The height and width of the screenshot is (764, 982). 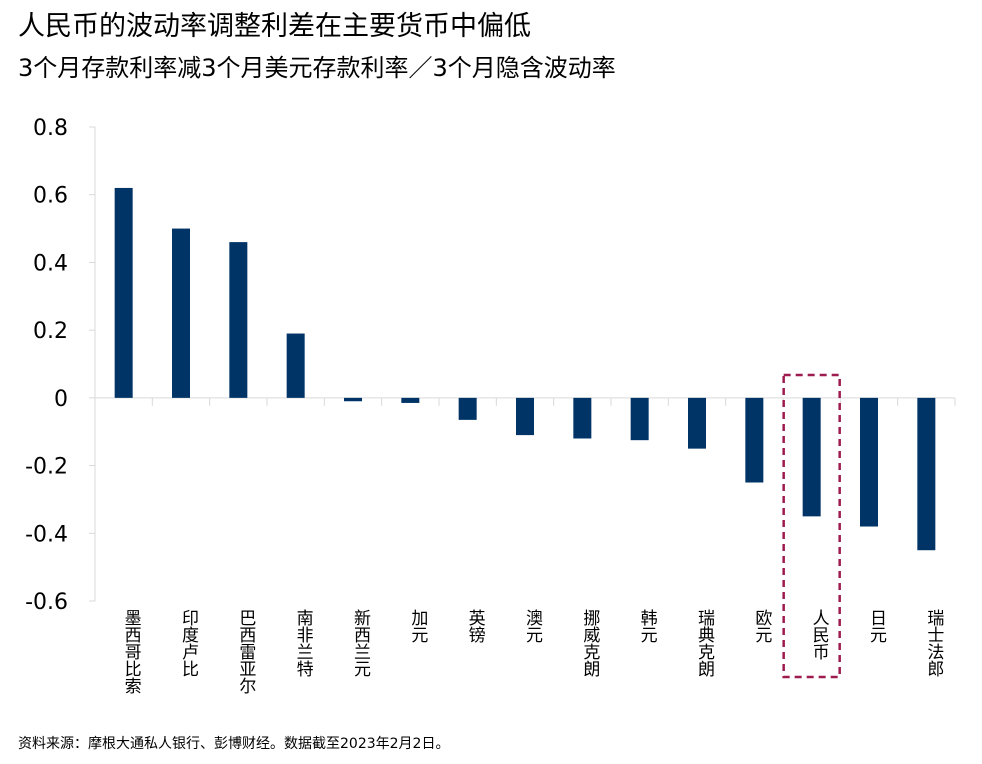 I want to click on x-tick-label: 韩元, so click(x=647, y=626).